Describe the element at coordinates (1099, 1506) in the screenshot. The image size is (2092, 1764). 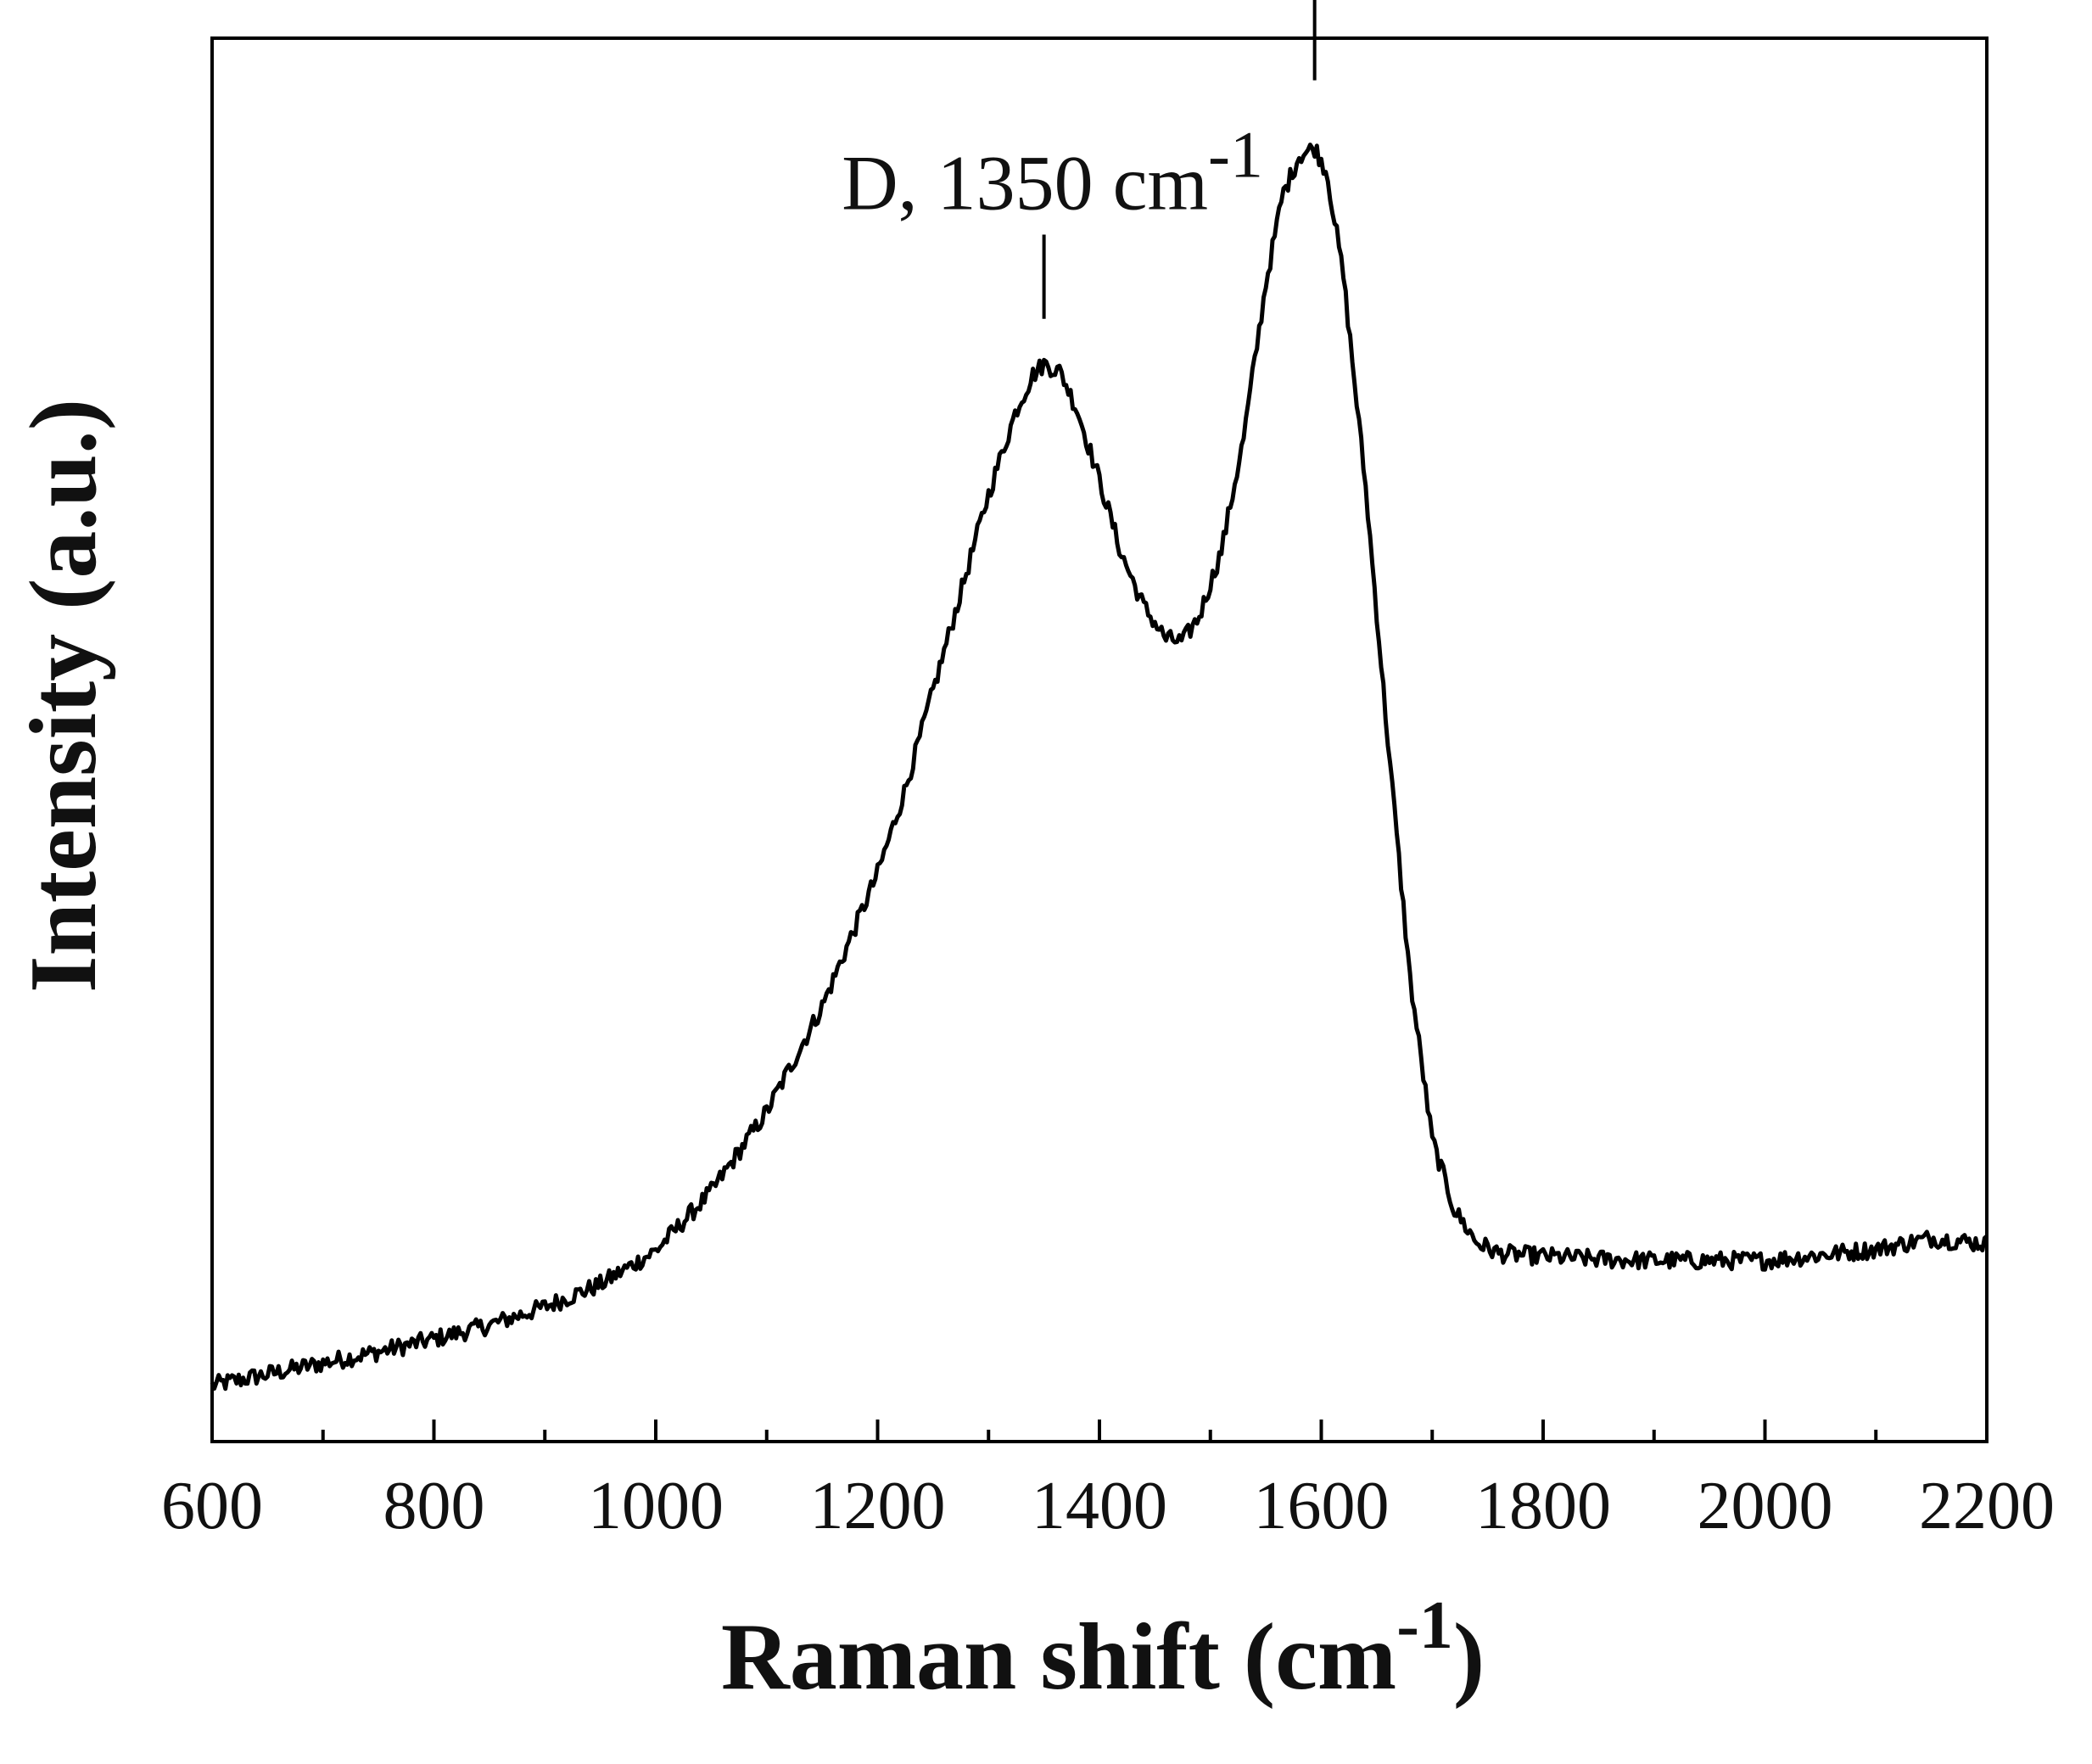
I see `x-tick-label: 1400` at that location.